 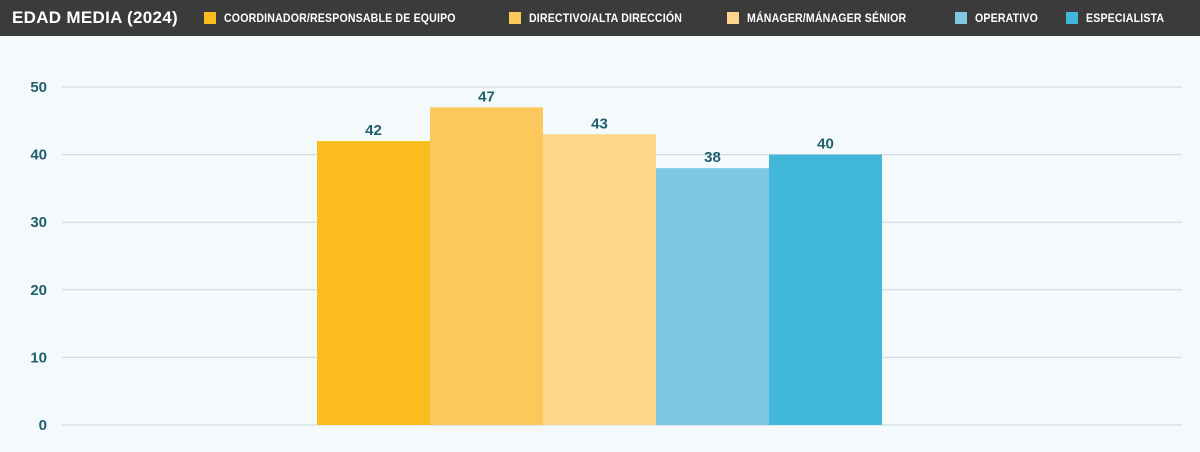 I want to click on legend-swatch-coordinador, so click(x=210, y=18).